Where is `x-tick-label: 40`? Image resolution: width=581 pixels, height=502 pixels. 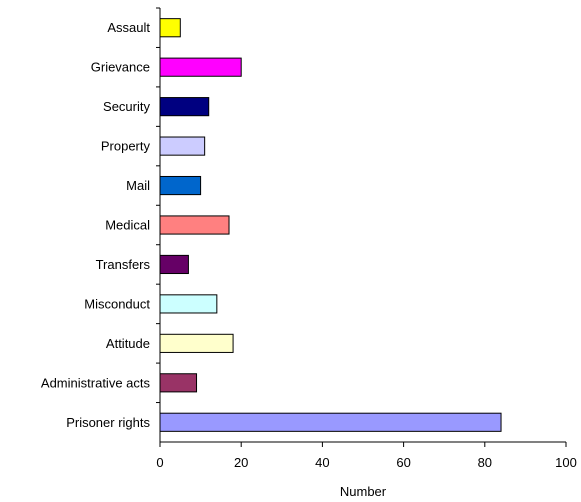 x-tick-label: 40 is located at coordinates (322, 462).